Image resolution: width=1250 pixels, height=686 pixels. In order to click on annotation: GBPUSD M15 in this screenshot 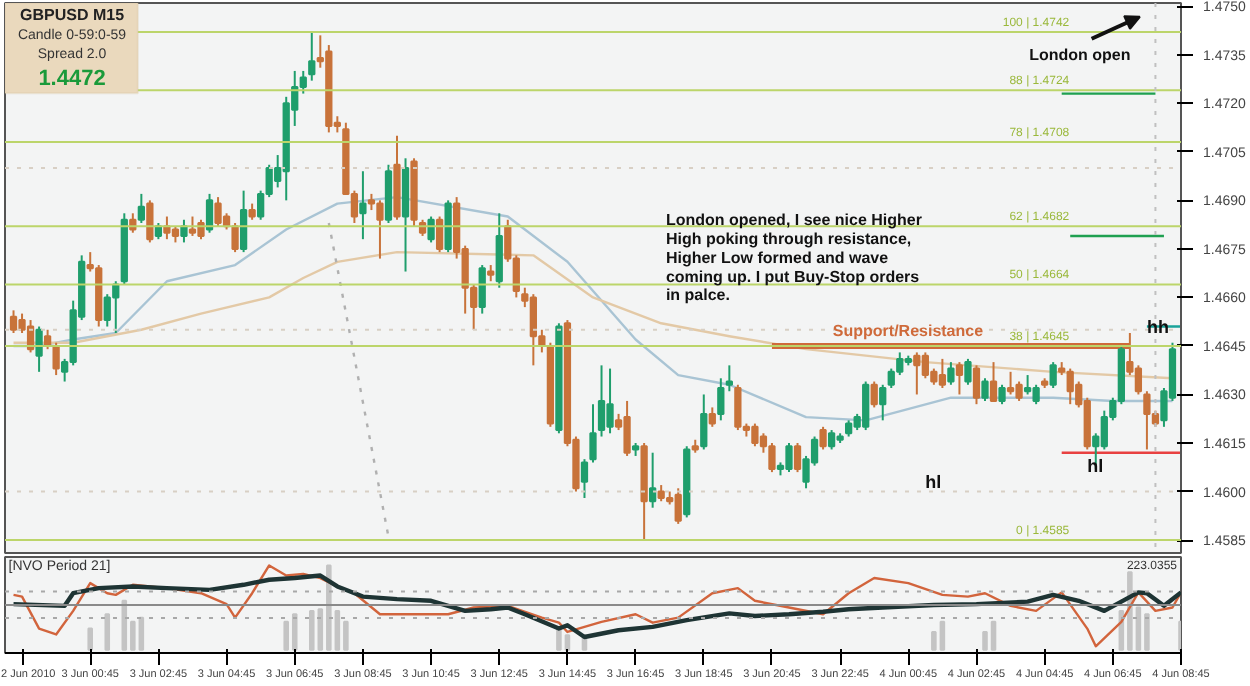, I will do `click(73, 15)`.